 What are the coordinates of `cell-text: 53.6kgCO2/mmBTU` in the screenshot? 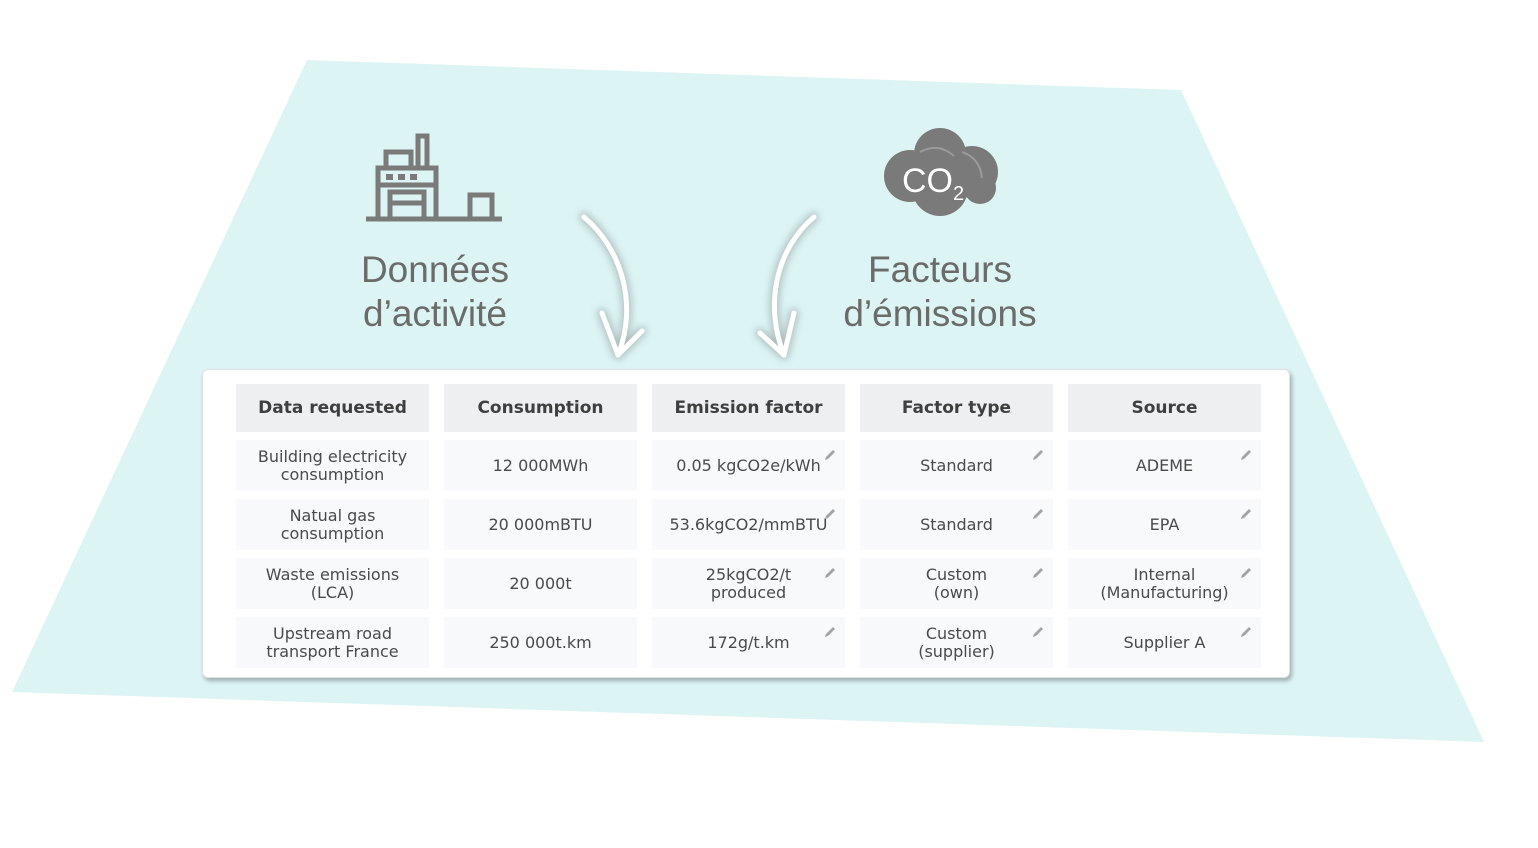 It's located at (748, 524).